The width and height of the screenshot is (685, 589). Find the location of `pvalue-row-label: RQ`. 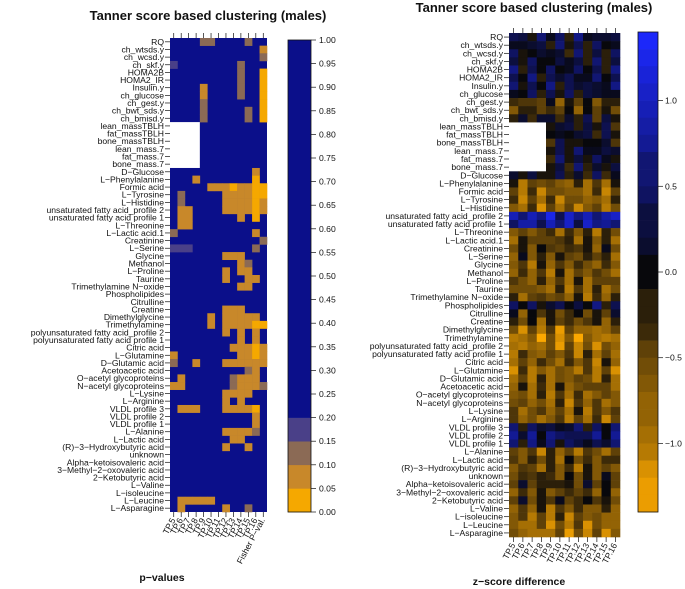

pvalue-row-label: RQ is located at coordinates (157, 42).